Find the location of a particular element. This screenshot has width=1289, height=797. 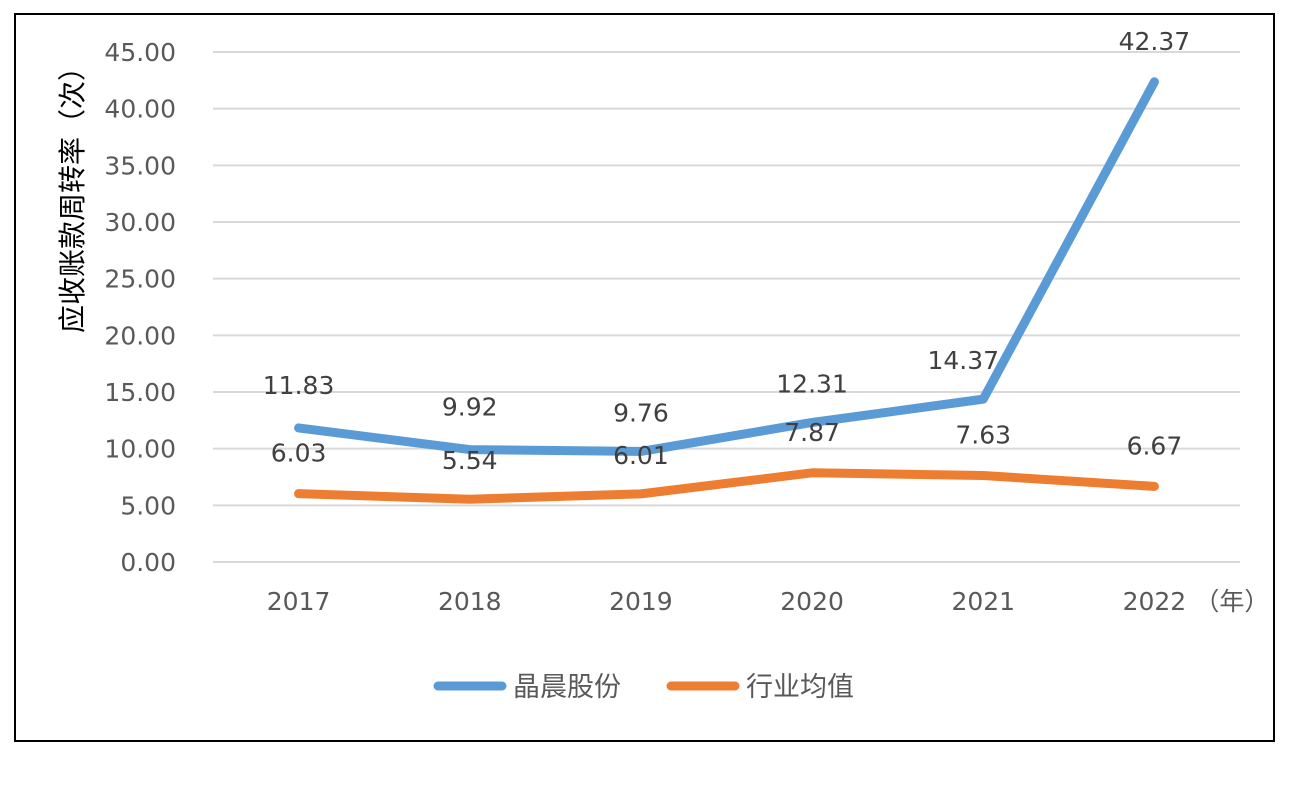

y-tick-label: 20.00 is located at coordinates (140, 335).